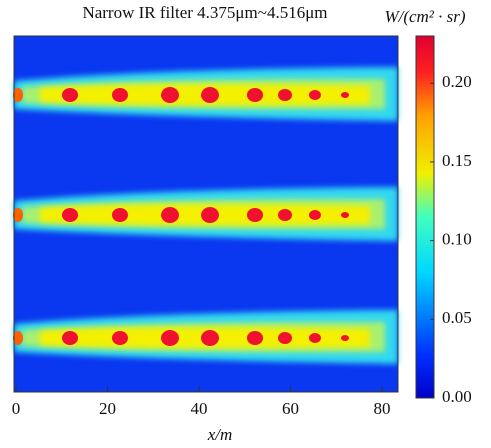 This screenshot has height=448, width=491. I want to click on colorbar-tick-label: 0.00, so click(457, 396).